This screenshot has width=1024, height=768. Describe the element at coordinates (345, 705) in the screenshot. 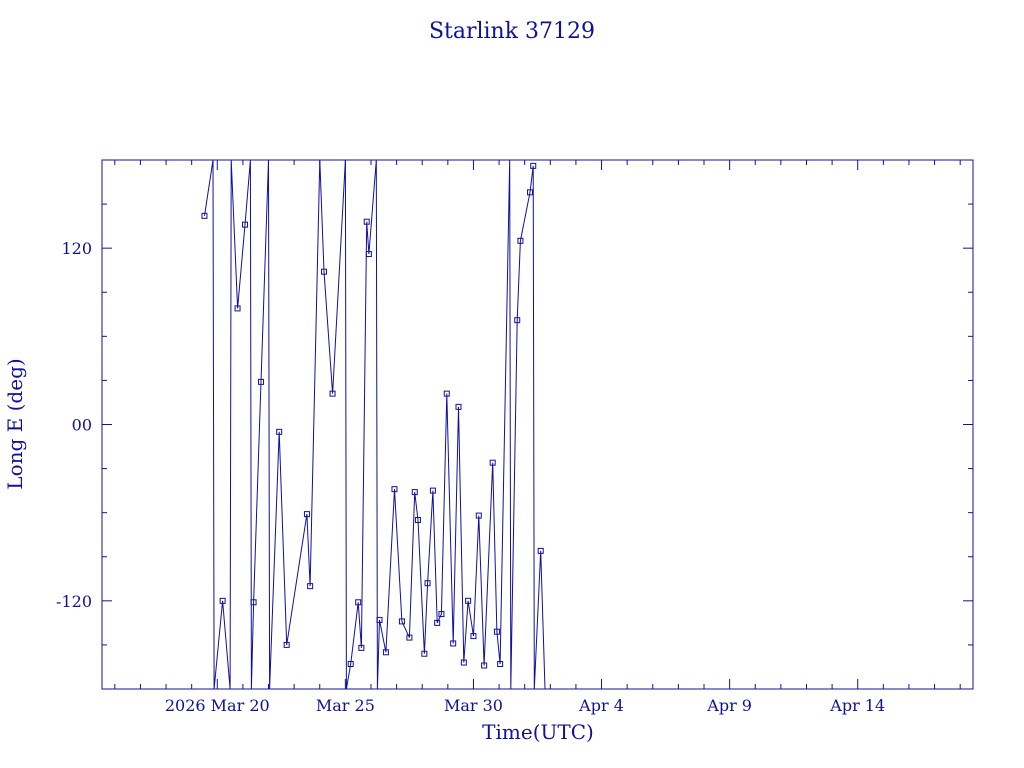

I see `x-tick-label: Mar 25` at that location.